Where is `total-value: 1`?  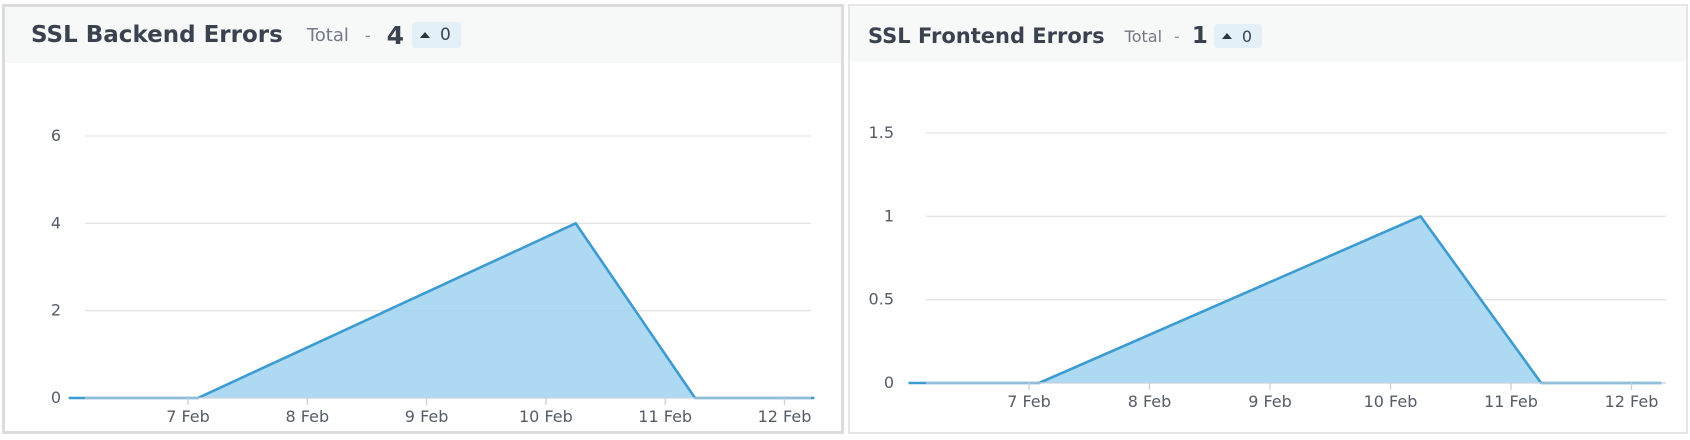
total-value: 1 is located at coordinates (1199, 36).